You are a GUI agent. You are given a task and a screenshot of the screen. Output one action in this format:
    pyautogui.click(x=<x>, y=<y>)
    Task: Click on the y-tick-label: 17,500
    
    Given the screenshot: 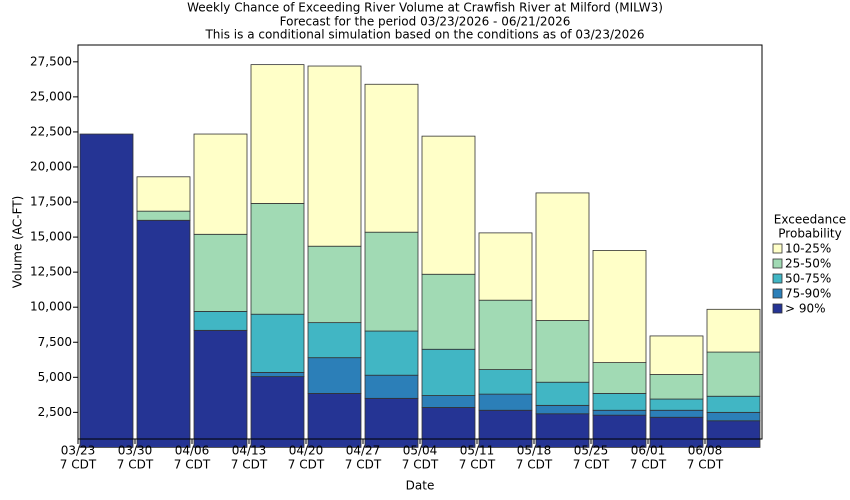 What is the action you would take?
    pyautogui.click(x=51, y=202)
    